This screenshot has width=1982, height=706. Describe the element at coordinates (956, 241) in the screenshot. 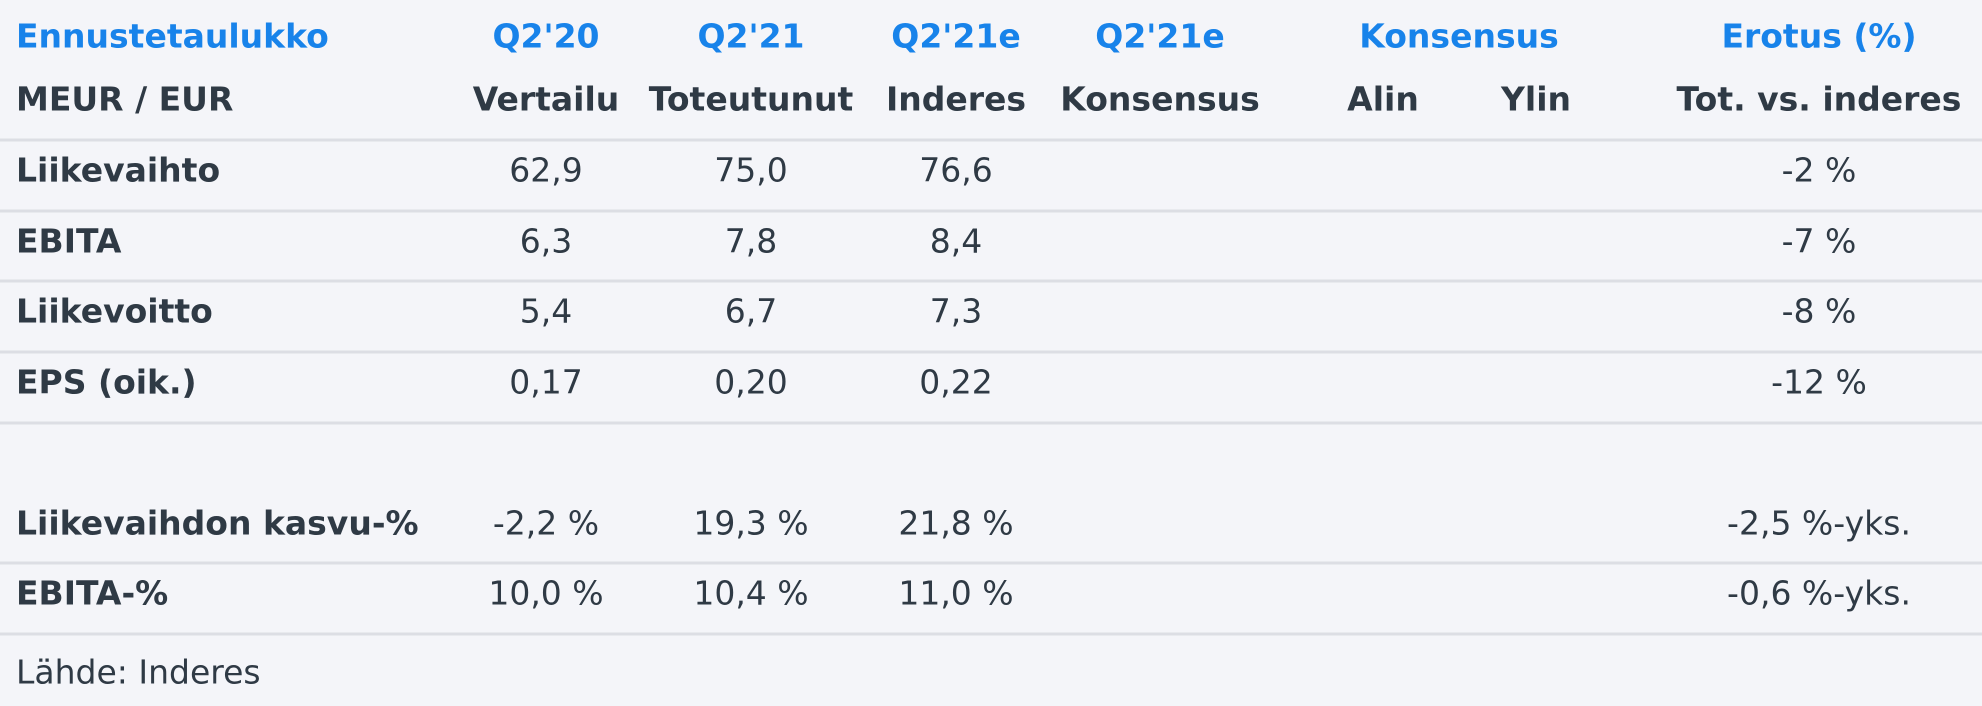

I see `cell: 8,4` at that location.